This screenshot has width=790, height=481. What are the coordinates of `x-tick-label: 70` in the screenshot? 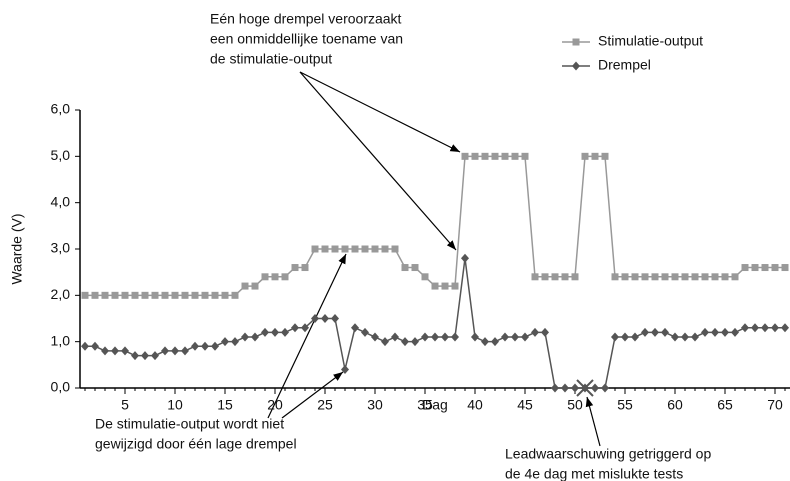 It's located at (775, 405).